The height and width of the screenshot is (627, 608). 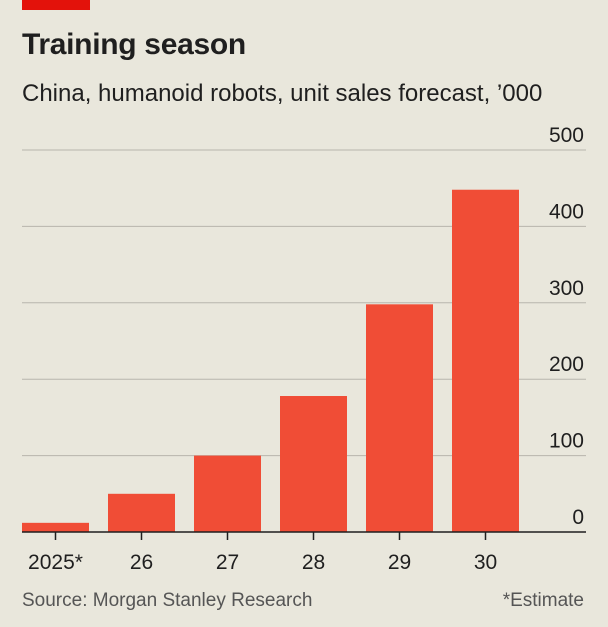 I want to click on brand-accent-bar, so click(x=56, y=5).